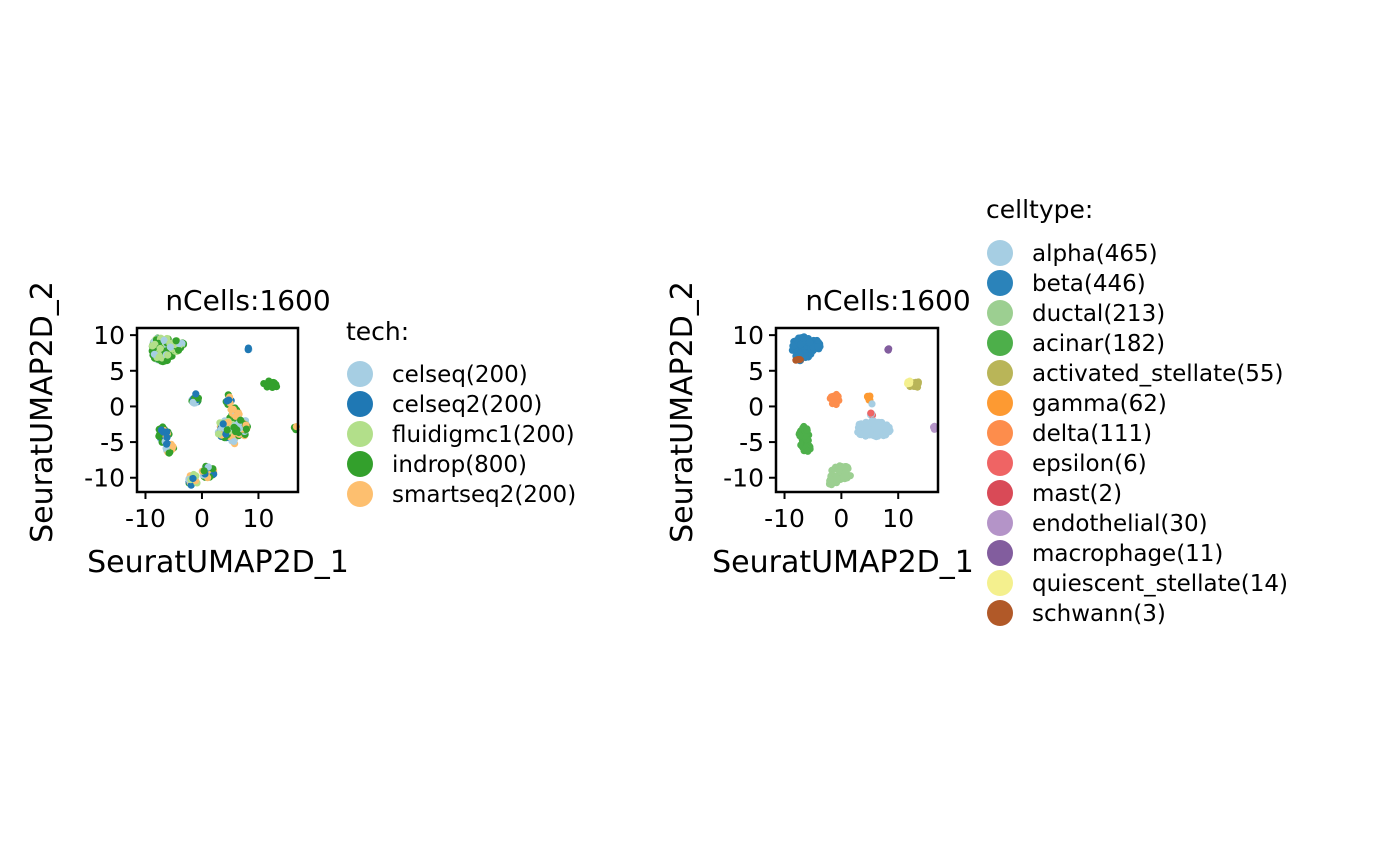  Describe the element at coordinates (1098, 344) in the screenshot. I see `legend-item-label: acinar(182)` at that location.